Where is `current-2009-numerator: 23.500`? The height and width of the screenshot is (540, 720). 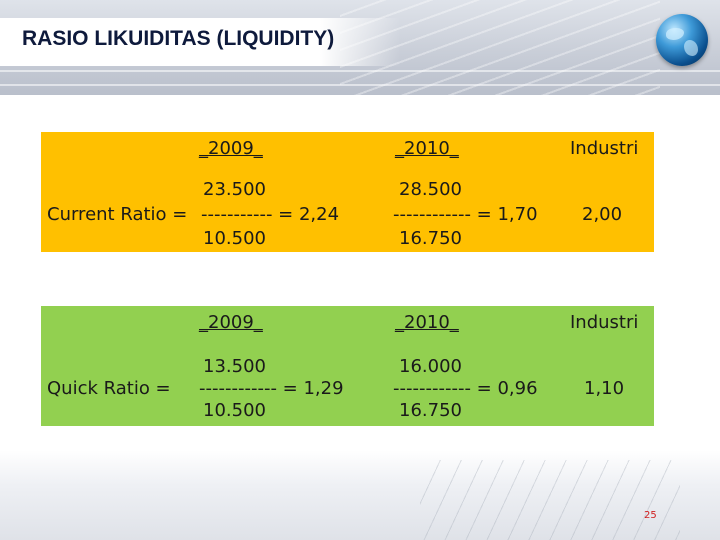 current-2009-numerator: 23.500 is located at coordinates (234, 189).